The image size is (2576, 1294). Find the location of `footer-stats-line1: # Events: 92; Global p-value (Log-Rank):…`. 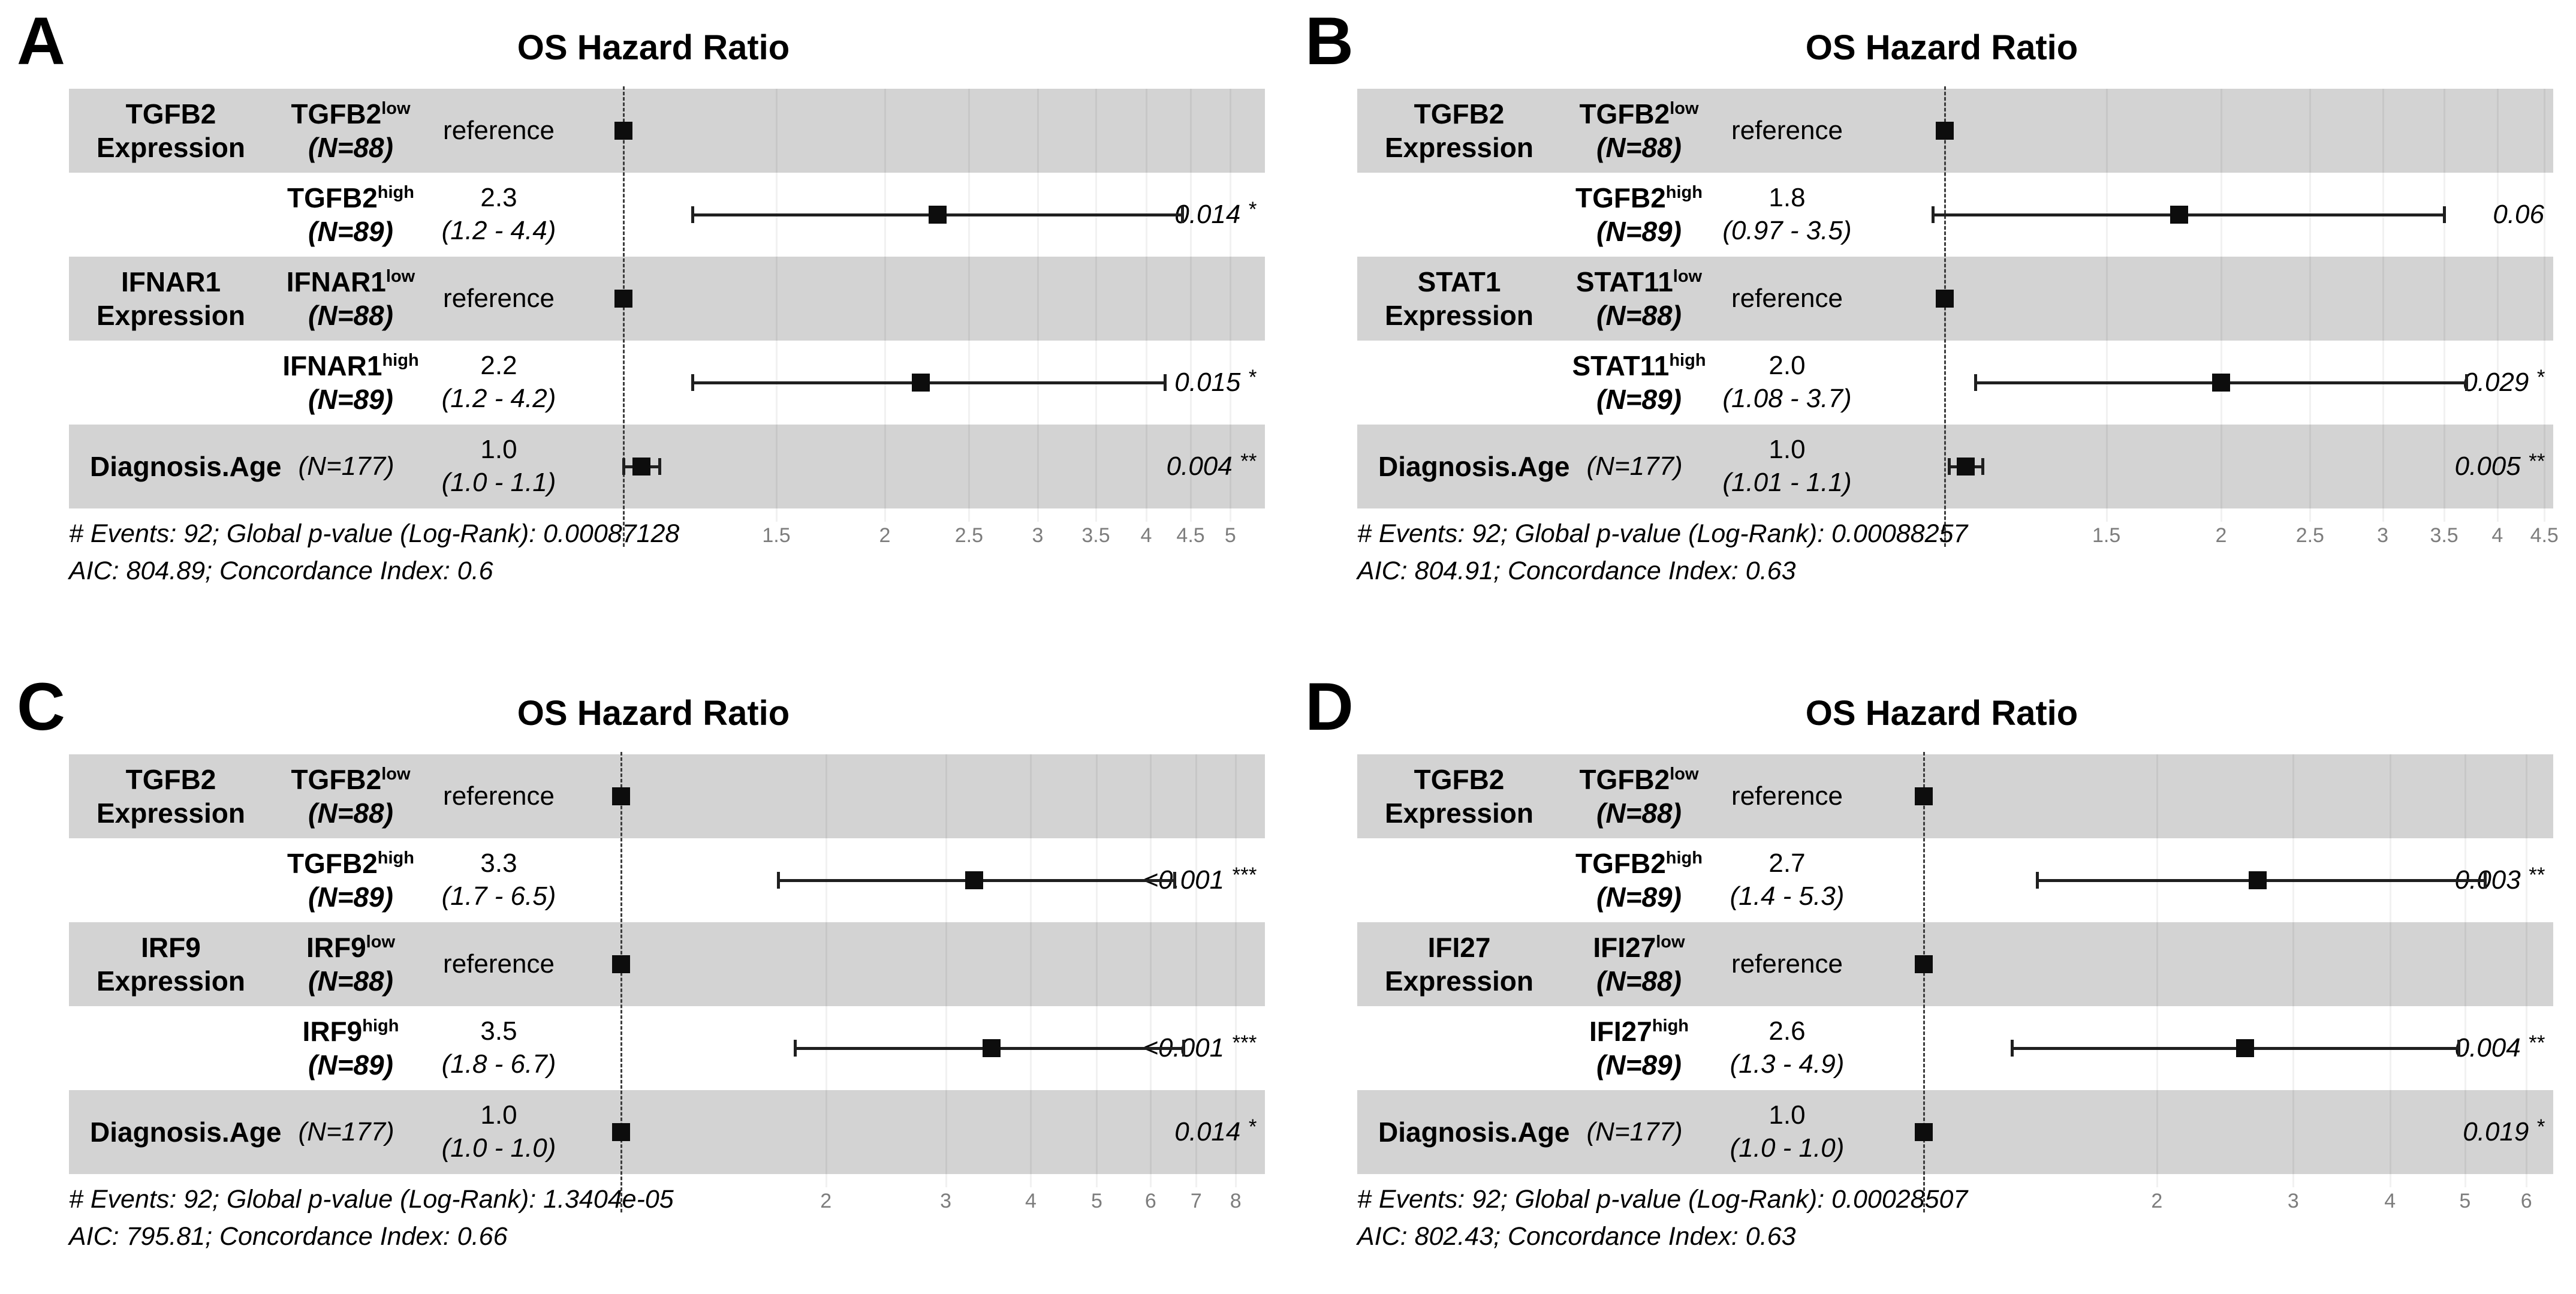

footer-stats-line1: # Events: 92; Global p-value (Log-Rank):… is located at coordinates (1662, 533).